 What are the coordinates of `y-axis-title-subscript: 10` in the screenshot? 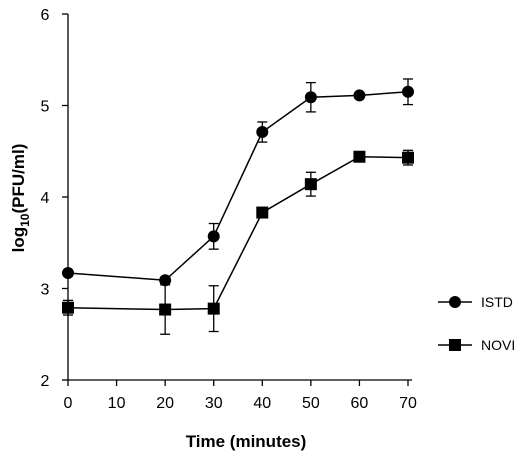 It's located at (25, 220).